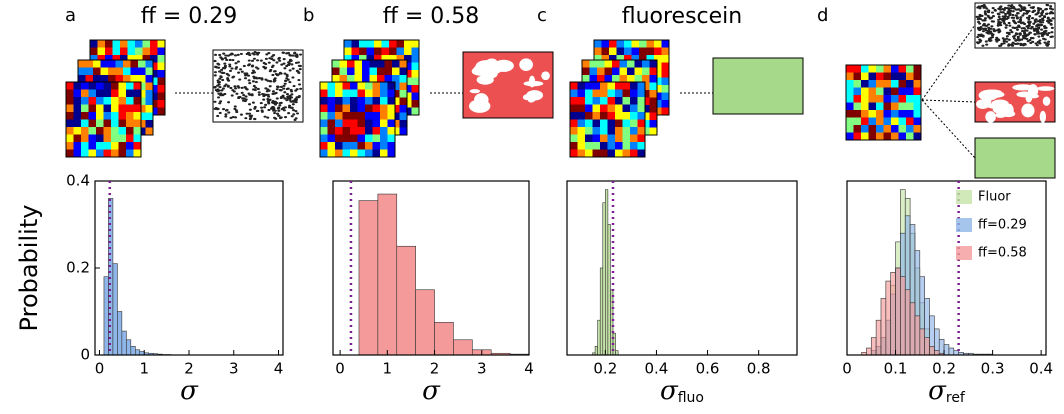  I want to click on x-tick-label: 0.6, so click(708, 369).